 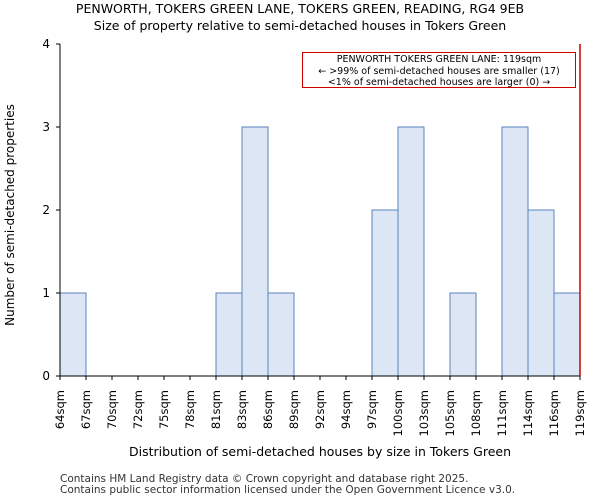 What do you see at coordinates (502, 413) in the screenshot?
I see `x-tick-label: 111sqm` at bounding box center [502, 413].